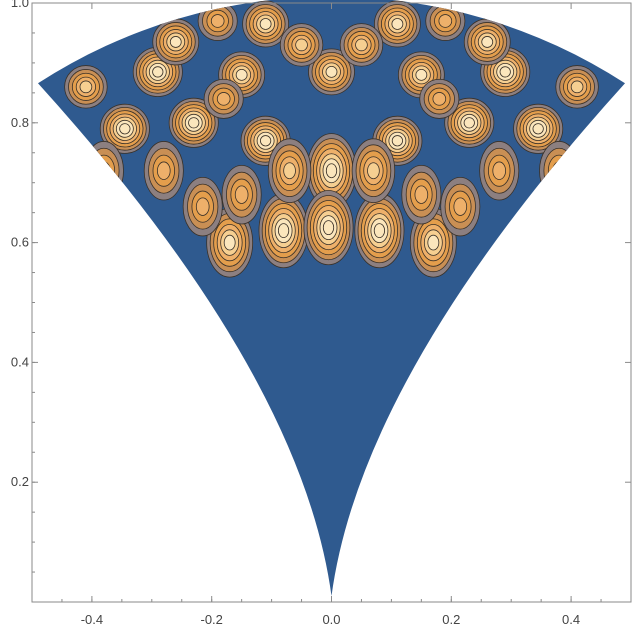 Image resolution: width=638 pixels, height=636 pixels. I want to click on y-tick-label: 0.4, so click(20, 361).